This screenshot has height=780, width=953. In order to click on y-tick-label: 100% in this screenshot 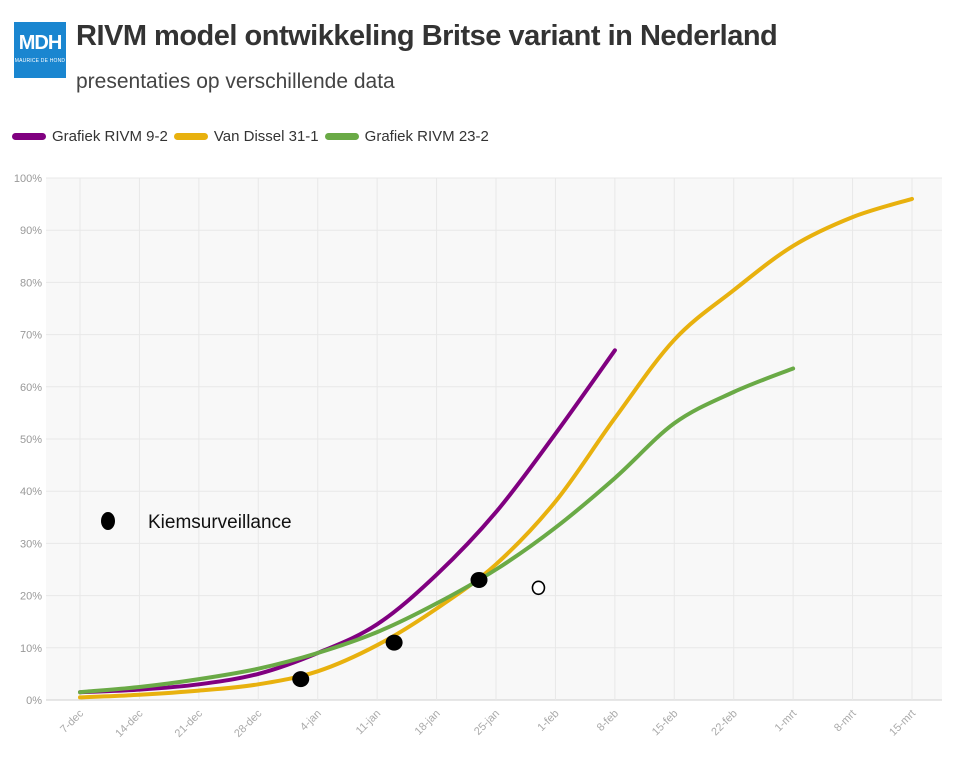, I will do `click(28, 179)`.